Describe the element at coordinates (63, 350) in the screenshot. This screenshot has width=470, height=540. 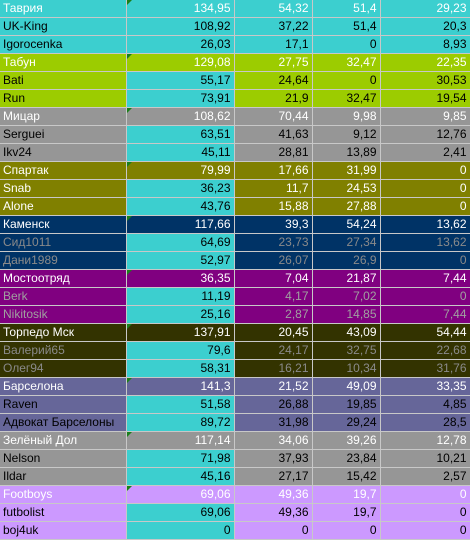
I see `player-name-cell: Валерий65` at that location.